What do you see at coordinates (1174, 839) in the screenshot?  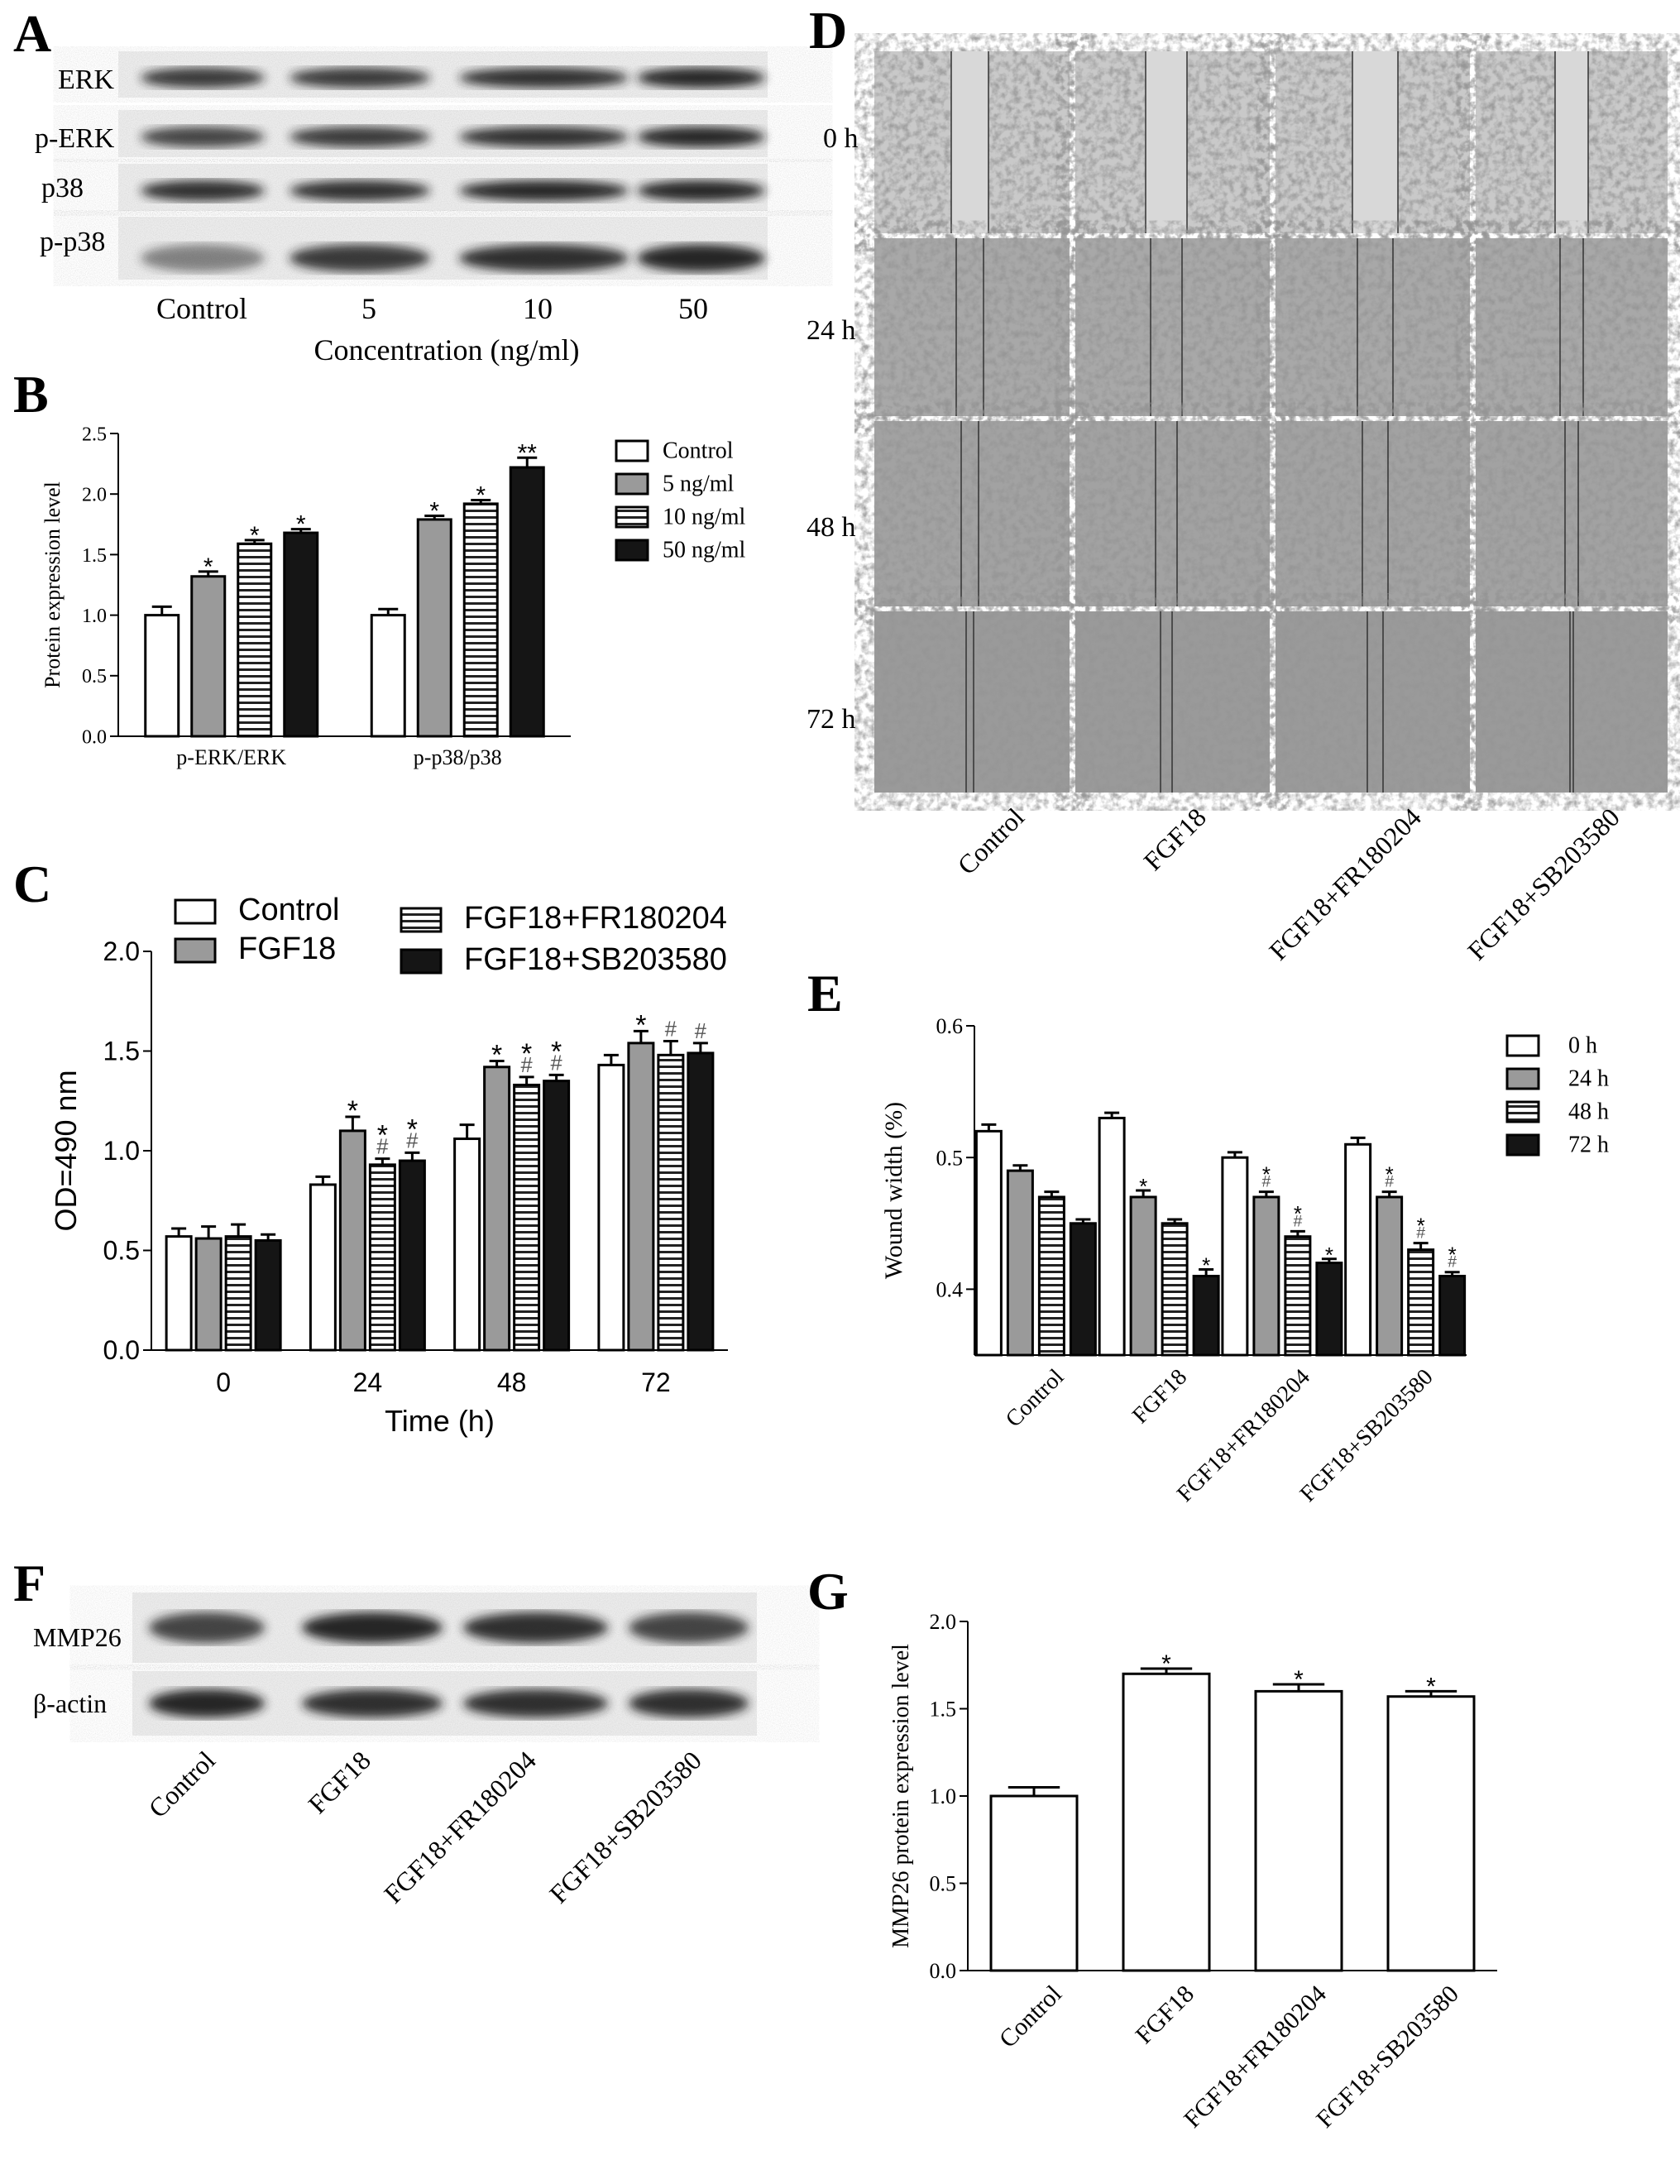 I see `image-col-label-fgf18: FGF18` at bounding box center [1174, 839].